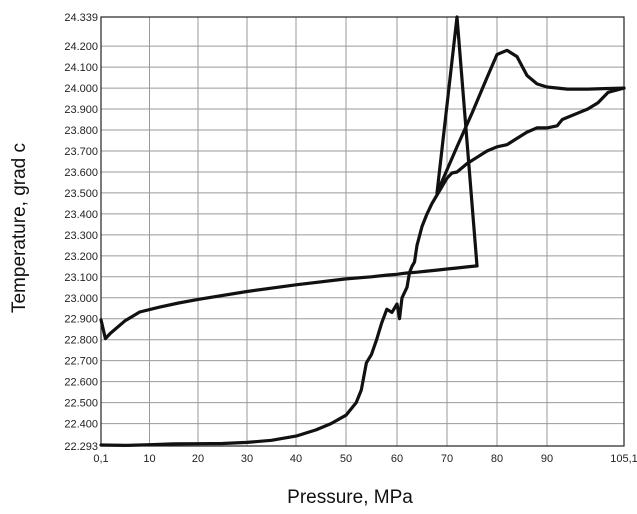 This screenshot has width=637, height=514. What do you see at coordinates (81, 278) in the screenshot?
I see `y-tick-label: 23.100` at bounding box center [81, 278].